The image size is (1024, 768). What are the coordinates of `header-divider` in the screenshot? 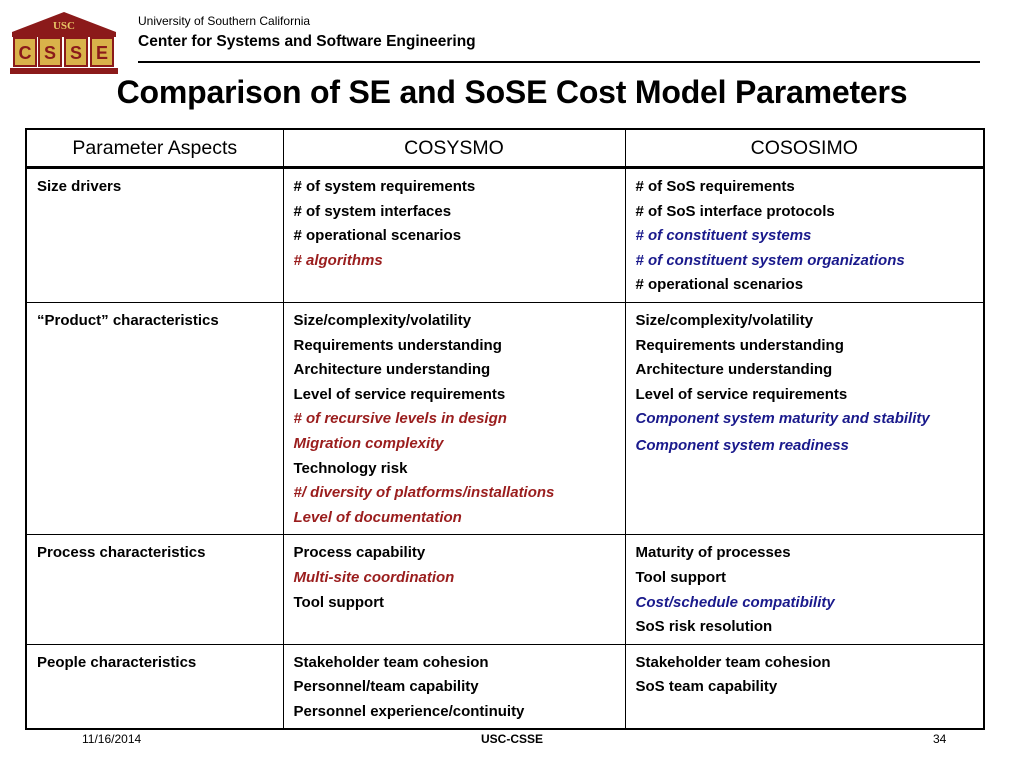 It's located at (559, 62).